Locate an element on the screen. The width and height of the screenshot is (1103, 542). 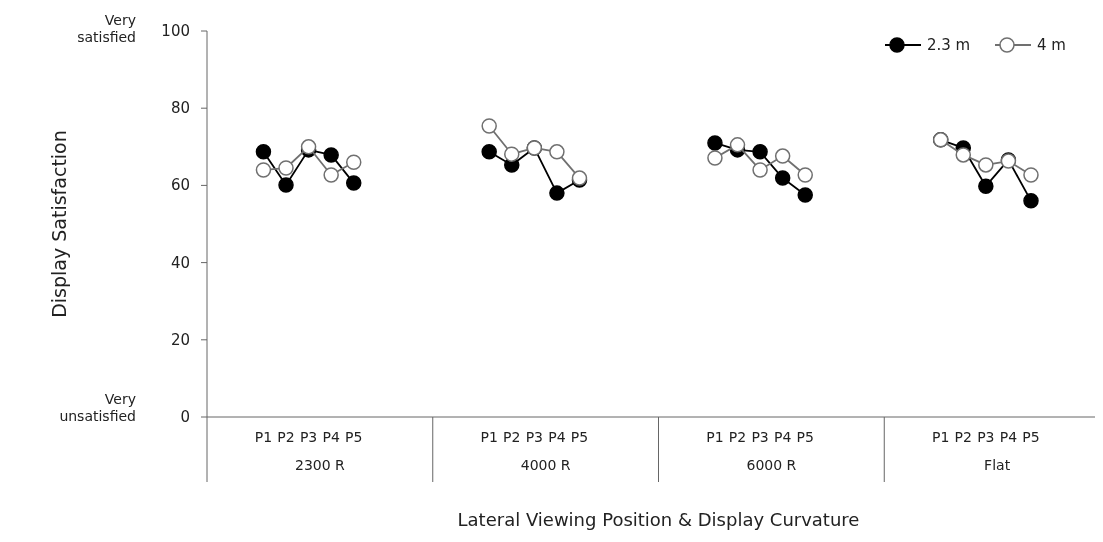
text: 4000 R is located at coordinates (545, 465).